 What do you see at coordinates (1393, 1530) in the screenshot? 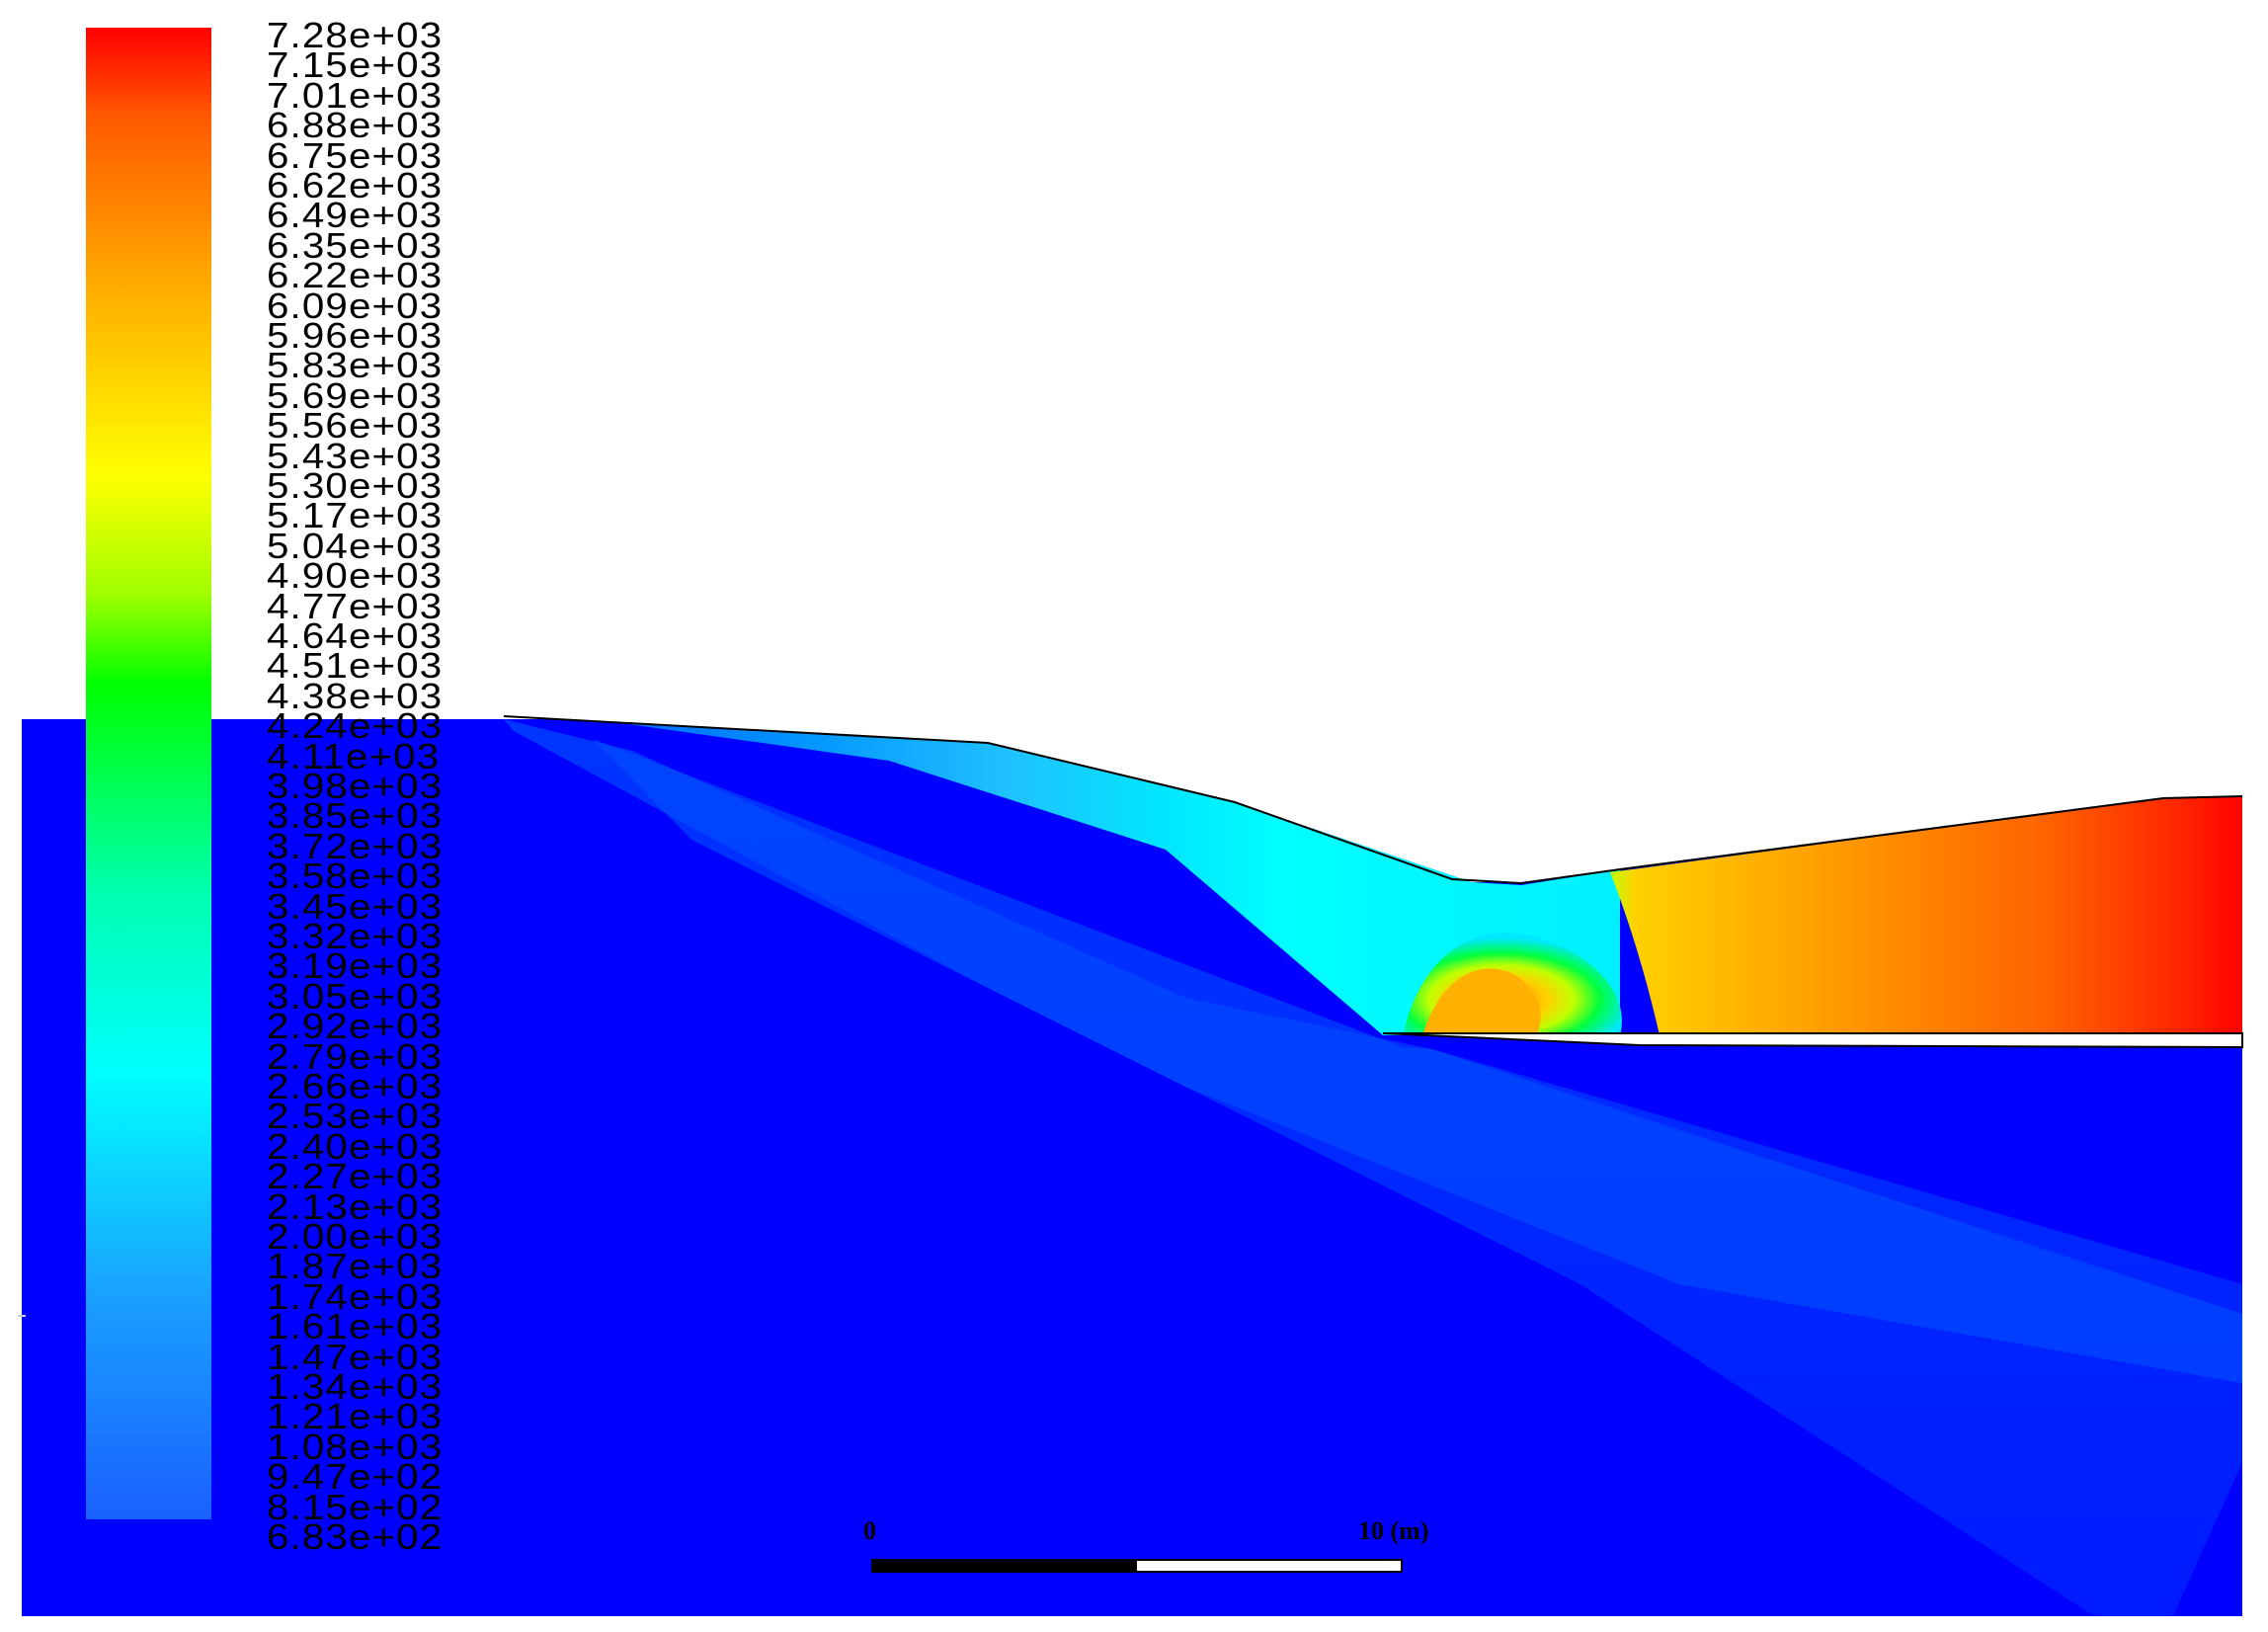
I see `scale-end-label: 10 (m)` at bounding box center [1393, 1530].